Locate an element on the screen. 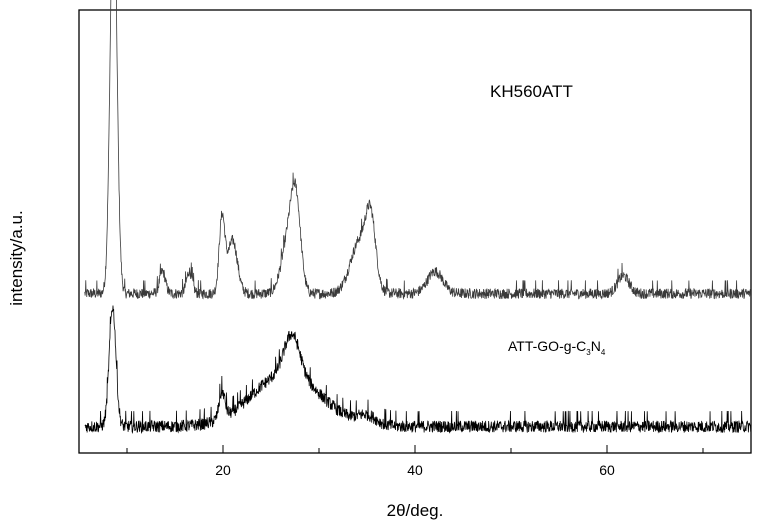 The width and height of the screenshot is (760, 526). series-label-part-1: ATT-GO-g-C is located at coordinates (547, 346).